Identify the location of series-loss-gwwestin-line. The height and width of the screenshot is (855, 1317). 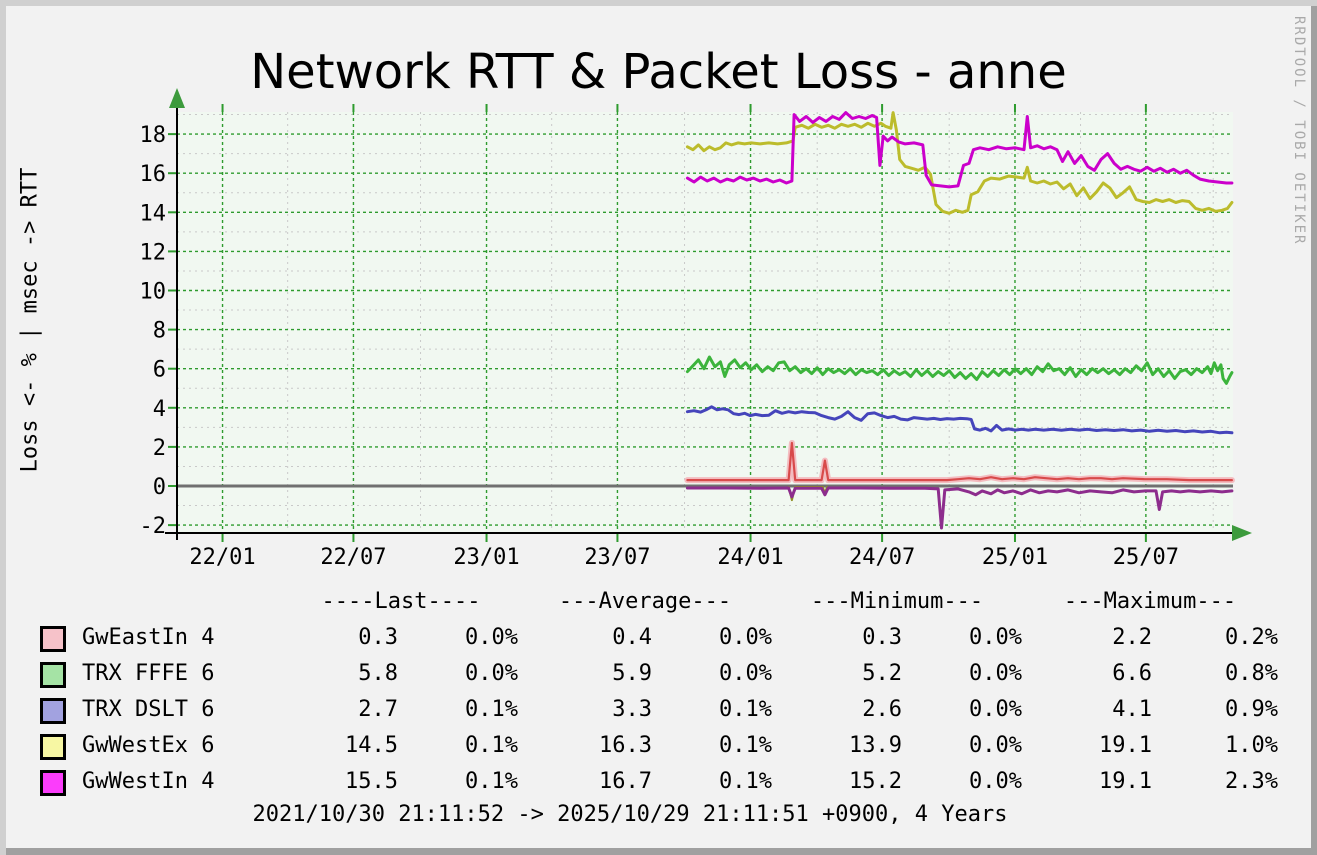
(959, 508).